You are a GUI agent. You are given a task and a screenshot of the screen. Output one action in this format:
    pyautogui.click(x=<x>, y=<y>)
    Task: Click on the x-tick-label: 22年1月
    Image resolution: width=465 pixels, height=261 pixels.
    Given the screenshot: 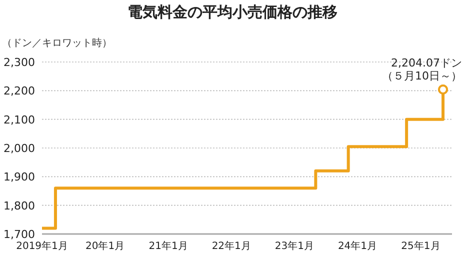 What is the action you would take?
    pyautogui.click(x=231, y=246)
    